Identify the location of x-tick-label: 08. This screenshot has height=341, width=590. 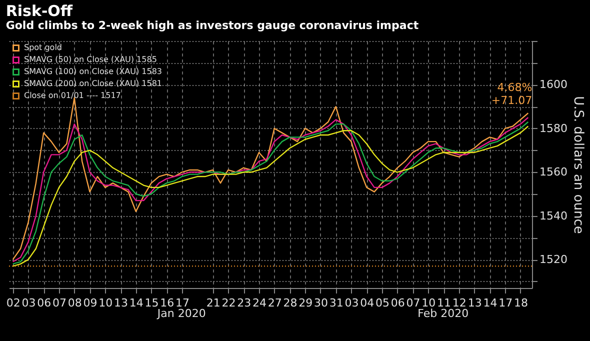
(75, 303).